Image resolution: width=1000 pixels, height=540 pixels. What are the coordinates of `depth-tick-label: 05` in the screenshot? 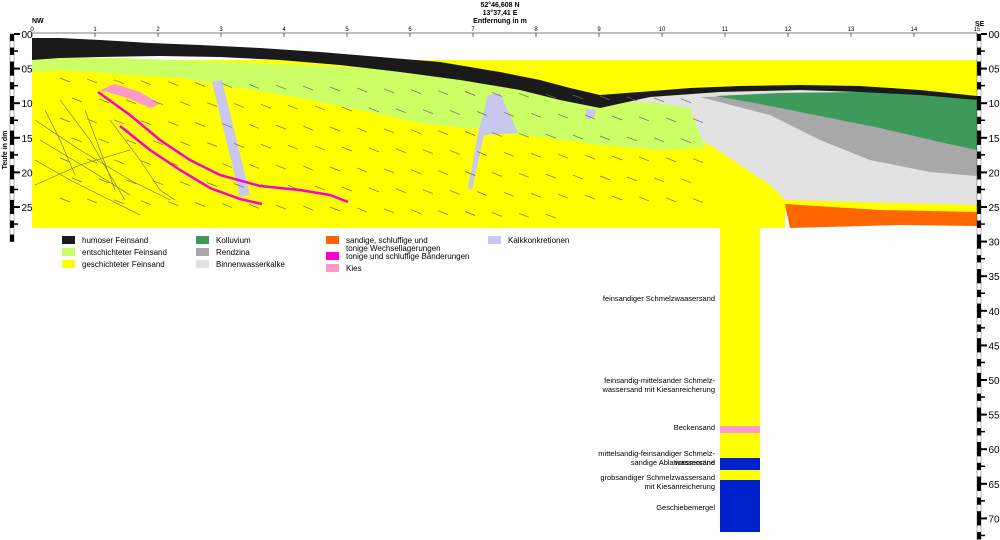 It's located at (27, 70).